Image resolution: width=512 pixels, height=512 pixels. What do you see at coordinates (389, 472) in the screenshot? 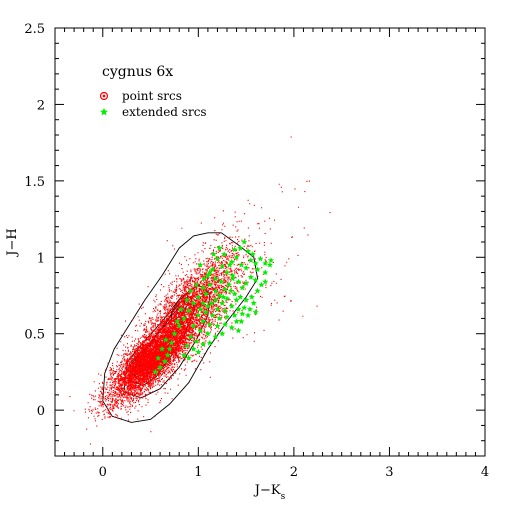
I see `x-tick-label: 3` at bounding box center [389, 472].